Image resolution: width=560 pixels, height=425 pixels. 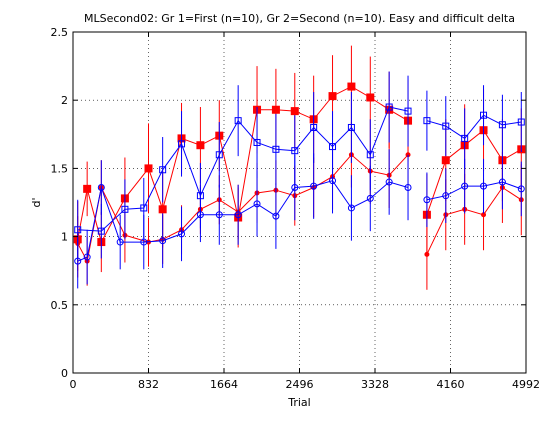 I want to click on y-tick-label: 1, so click(x=64, y=237).